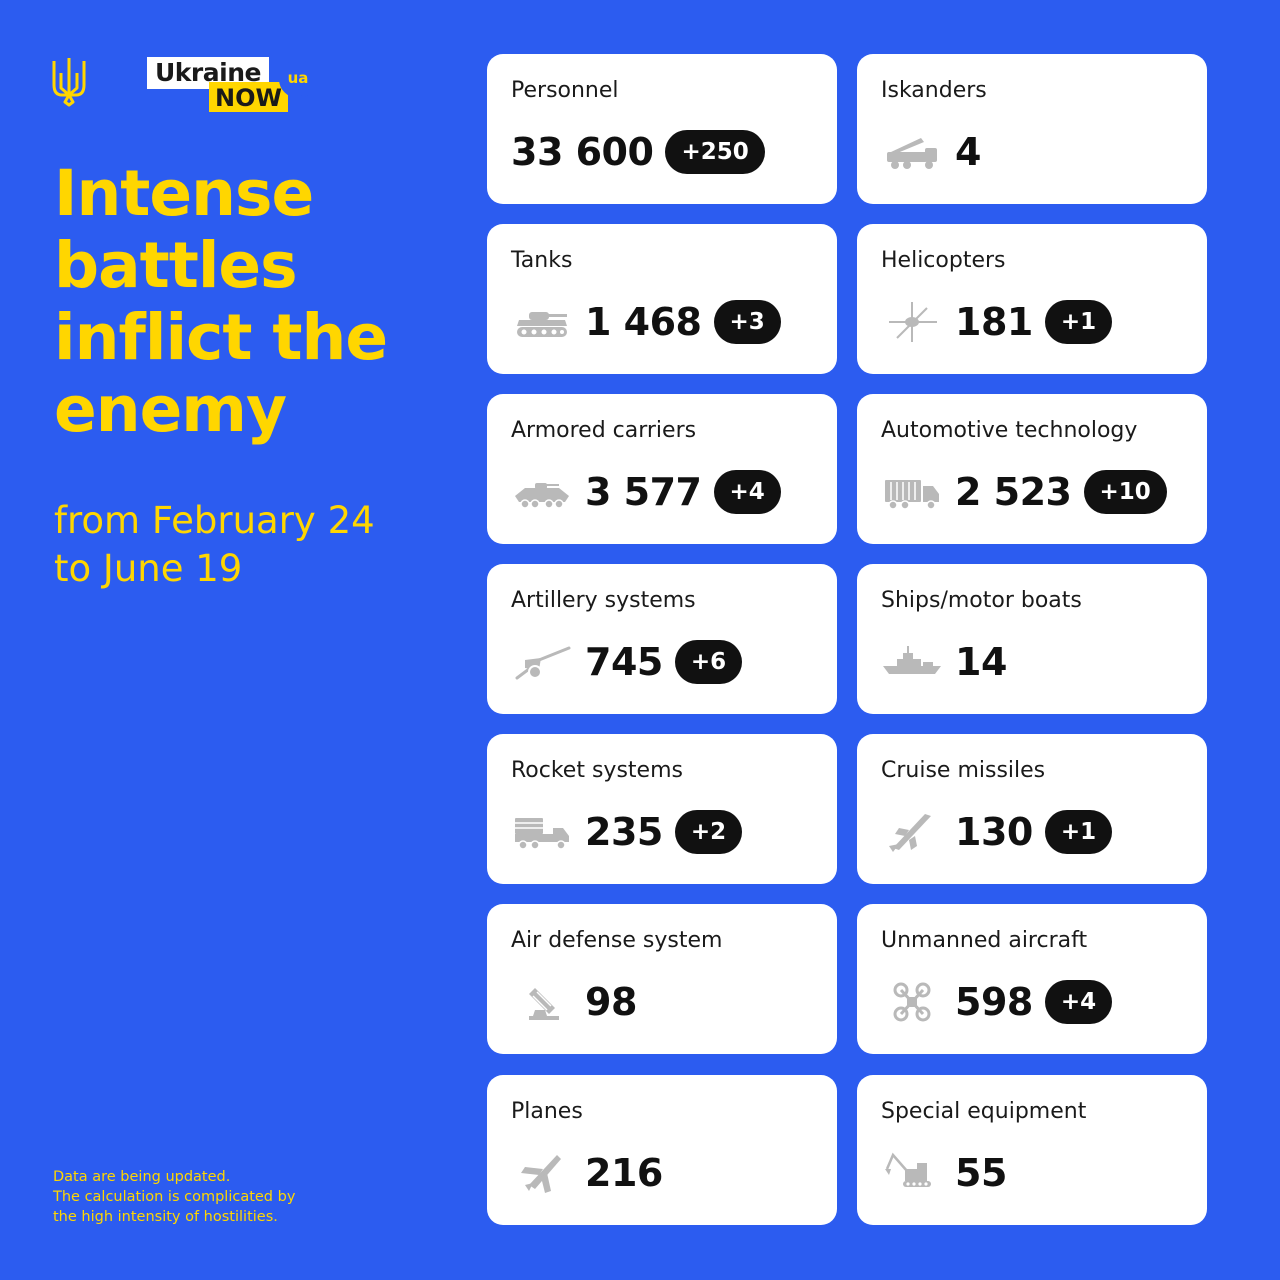  I want to click on stat-value: 33 600, so click(582, 152).